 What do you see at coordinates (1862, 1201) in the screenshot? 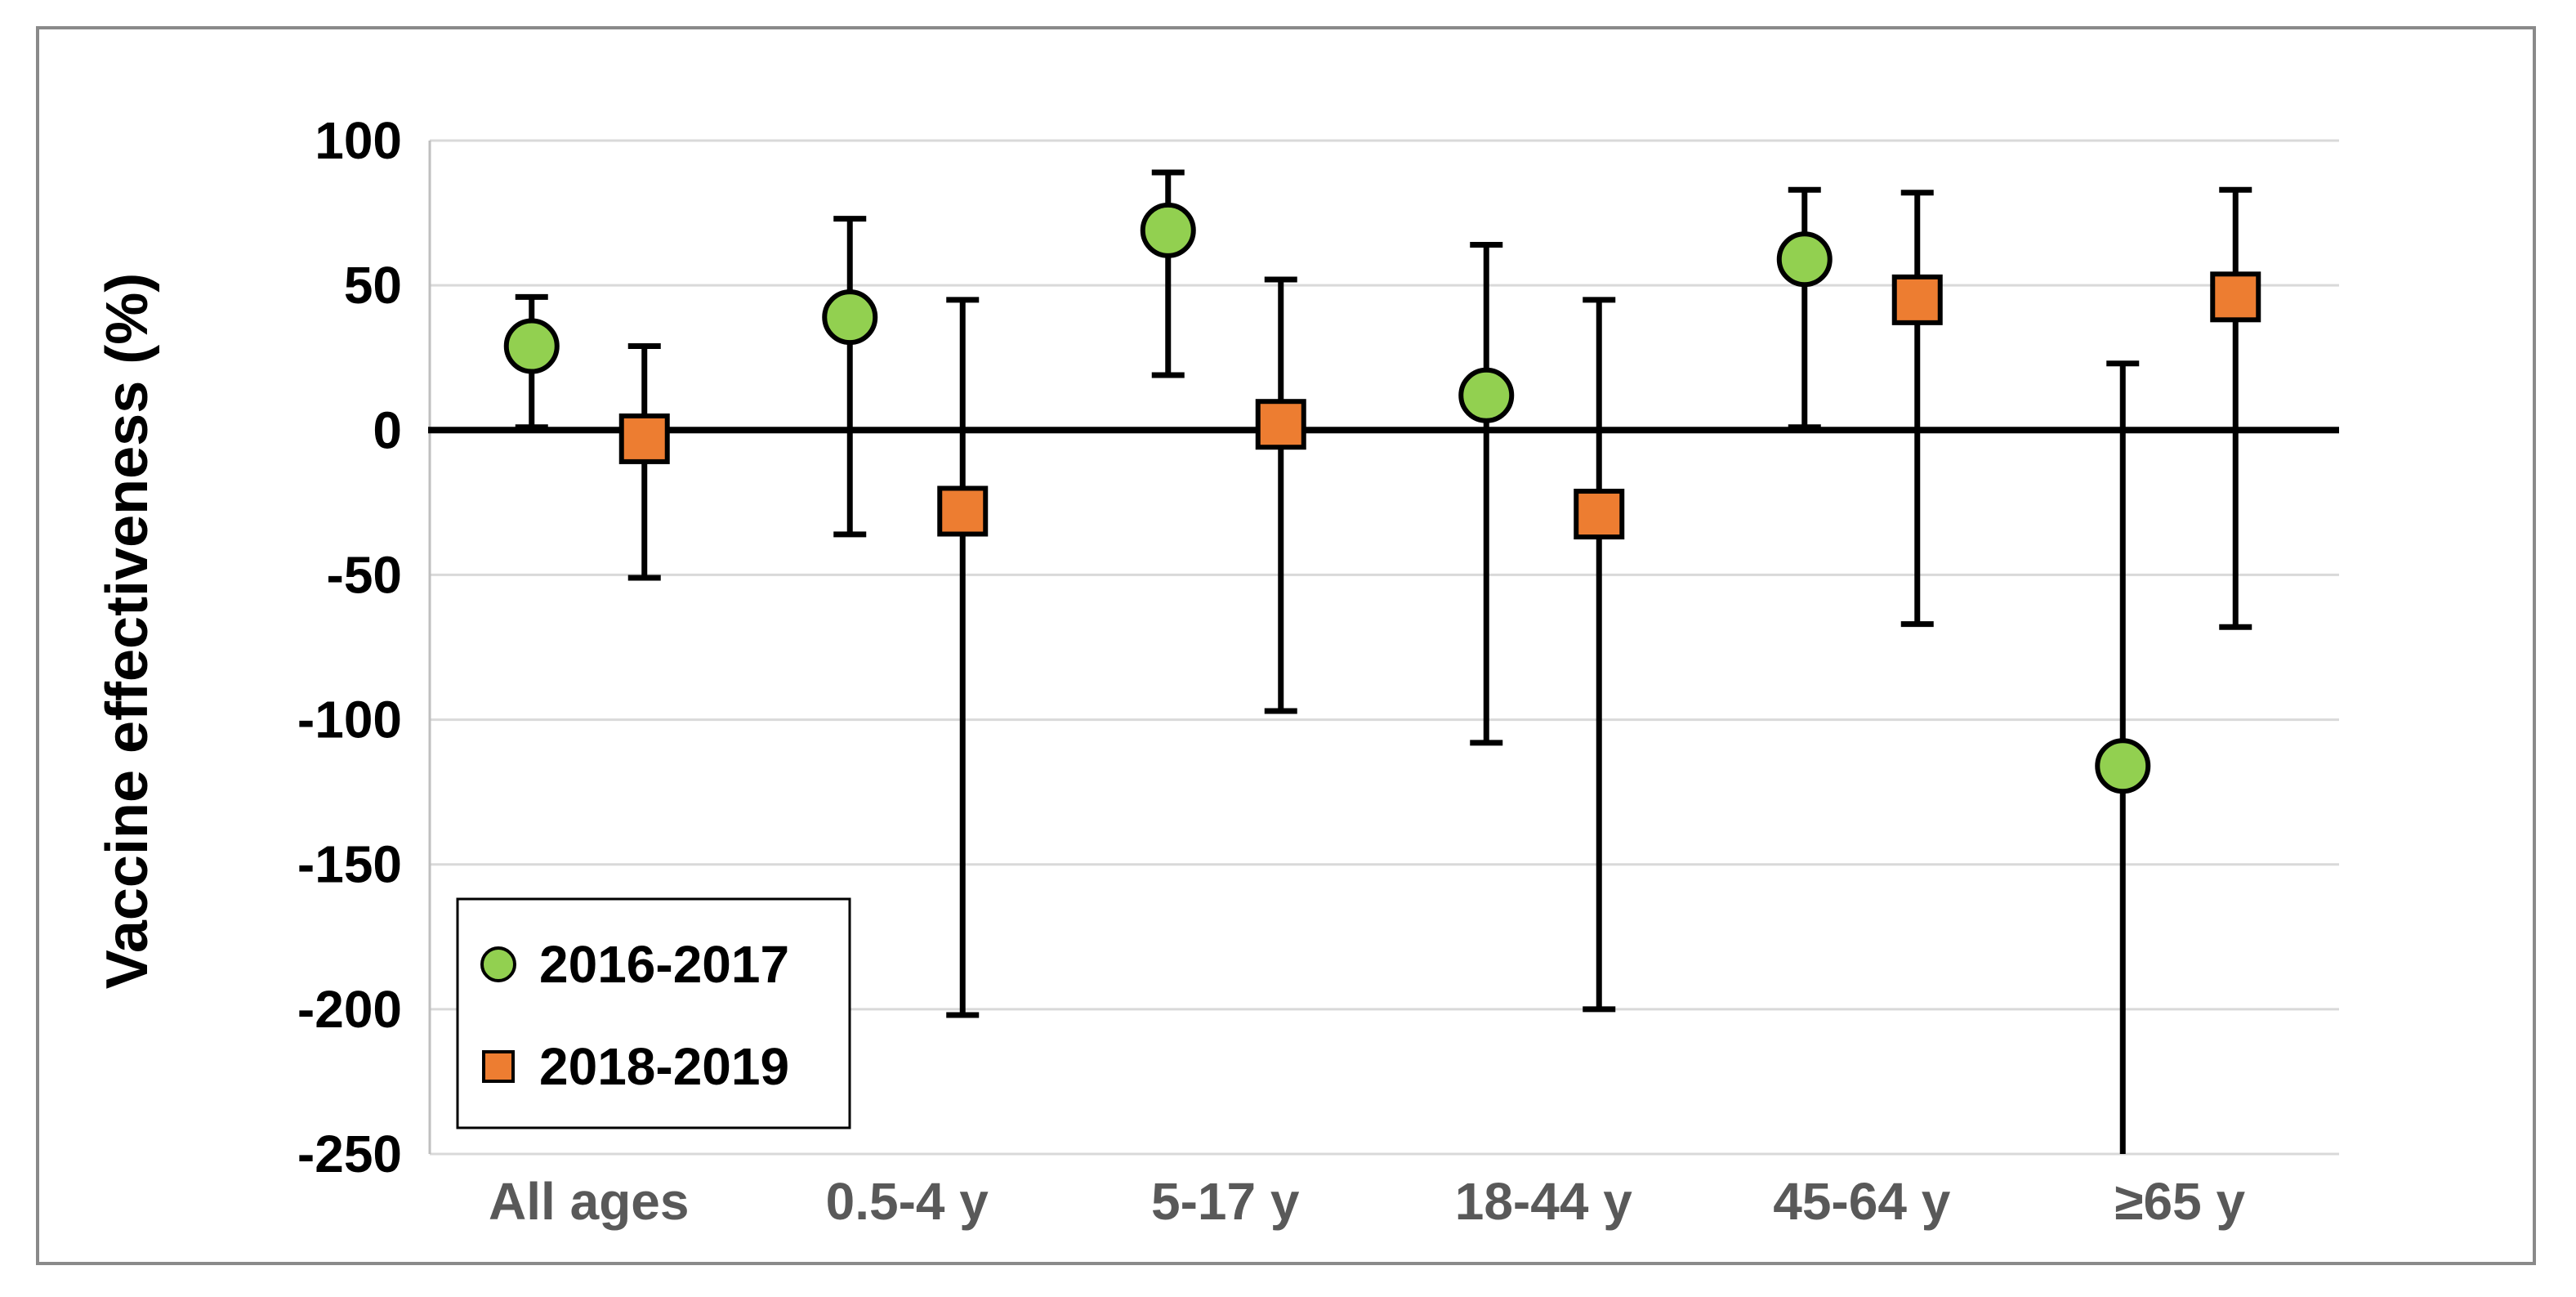
I see `x-tick-label: 45-64 y` at bounding box center [1862, 1201].